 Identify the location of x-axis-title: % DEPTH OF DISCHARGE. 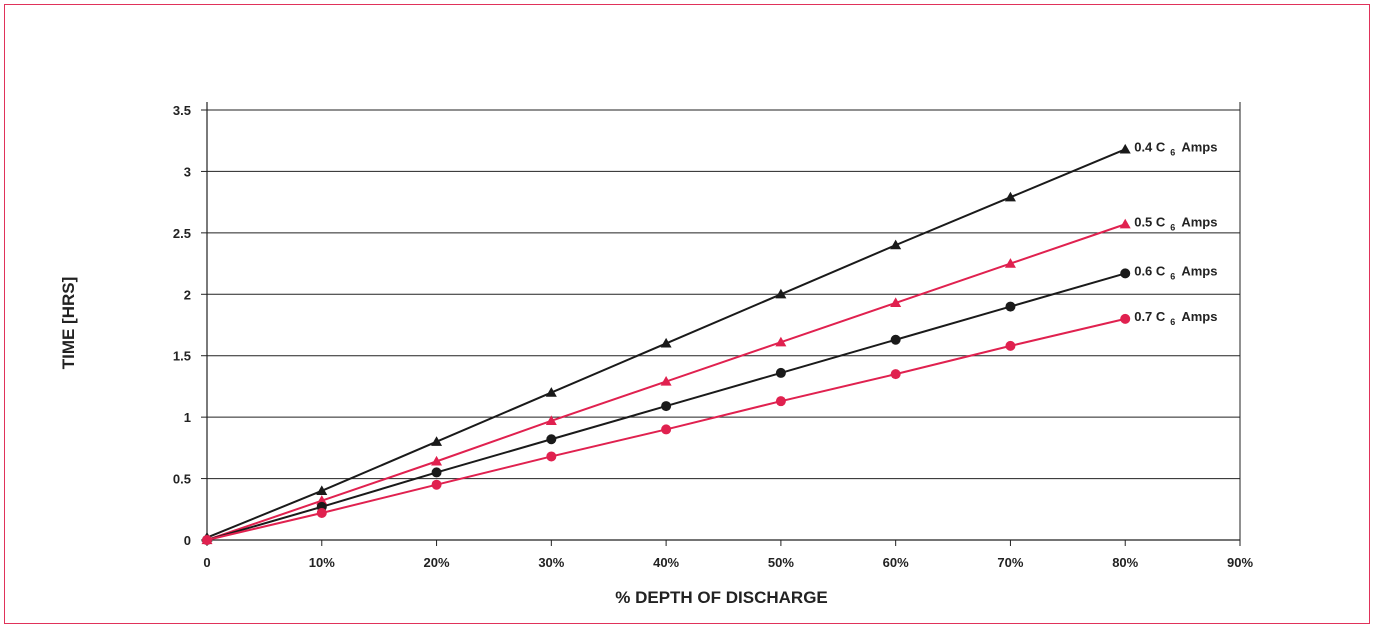
(721, 597).